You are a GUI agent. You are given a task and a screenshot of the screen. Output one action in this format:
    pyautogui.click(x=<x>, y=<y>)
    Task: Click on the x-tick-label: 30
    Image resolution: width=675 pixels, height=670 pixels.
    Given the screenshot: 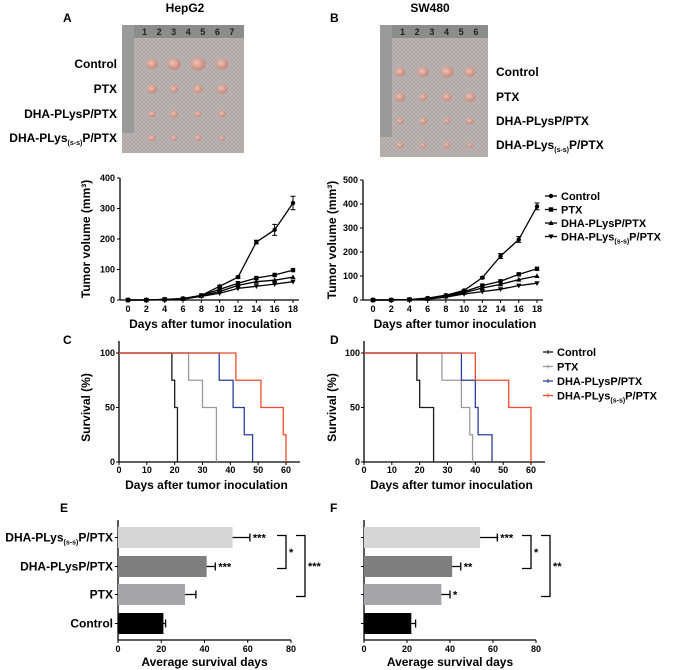 What is the action you would take?
    pyautogui.click(x=447, y=470)
    